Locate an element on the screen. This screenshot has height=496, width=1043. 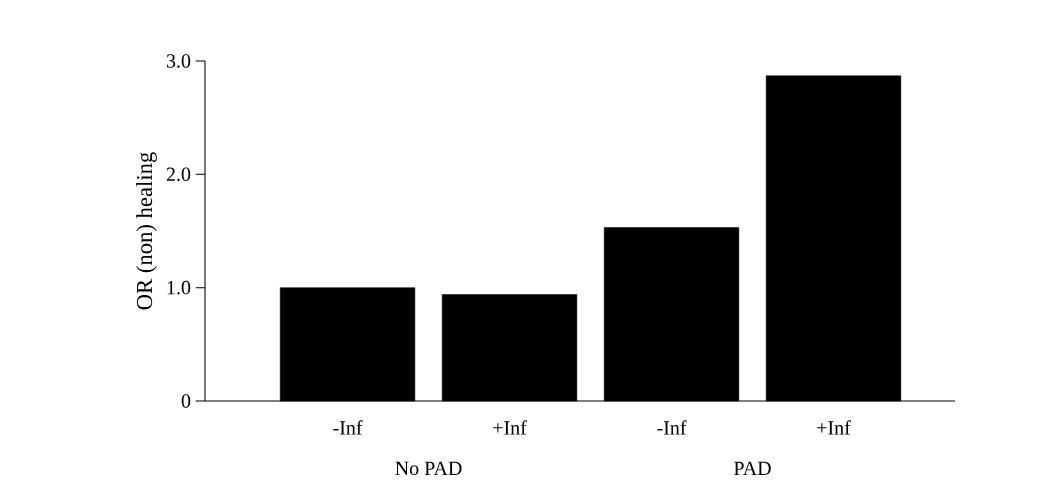
text: No PAD is located at coordinates (428, 468).